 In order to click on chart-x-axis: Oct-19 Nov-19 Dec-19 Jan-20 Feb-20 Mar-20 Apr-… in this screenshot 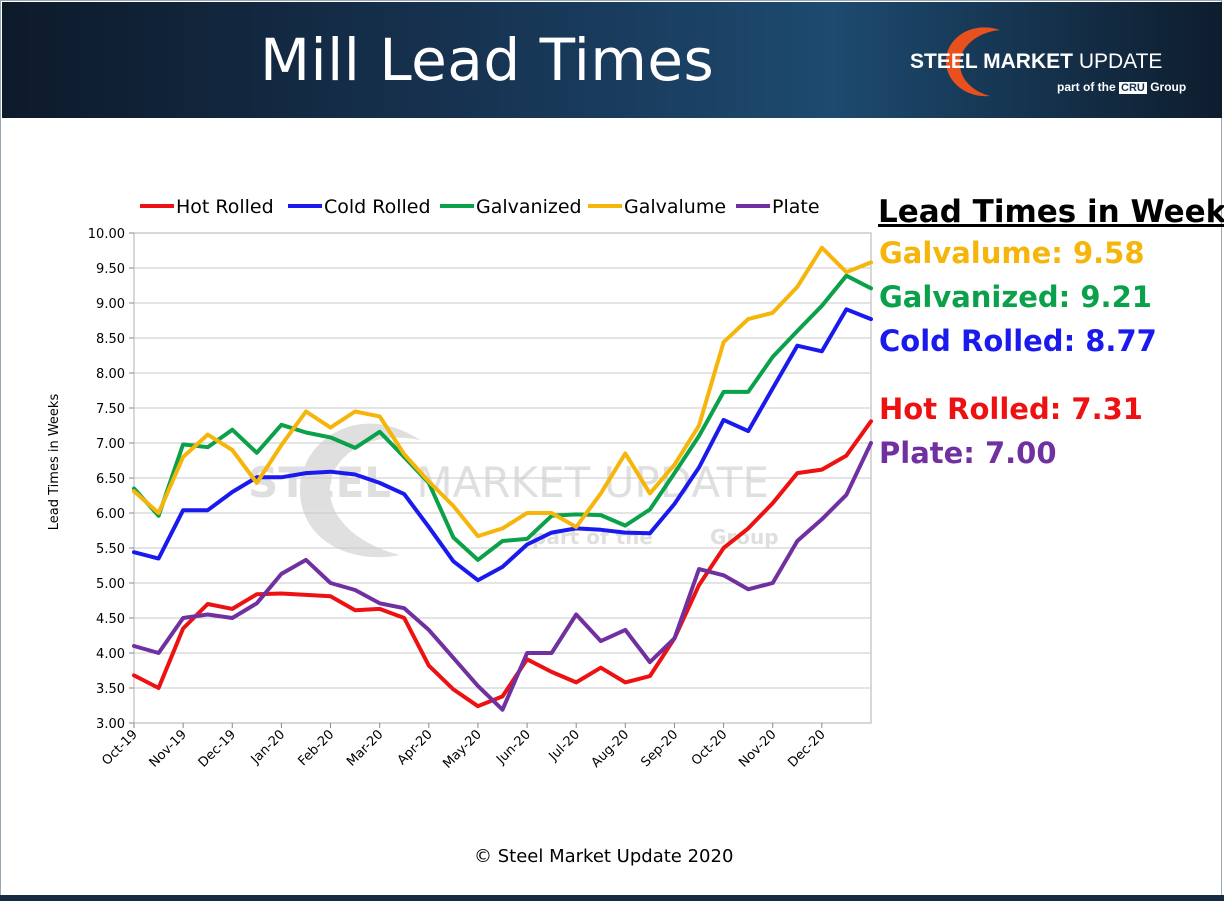, I will do `click(464, 747)`.